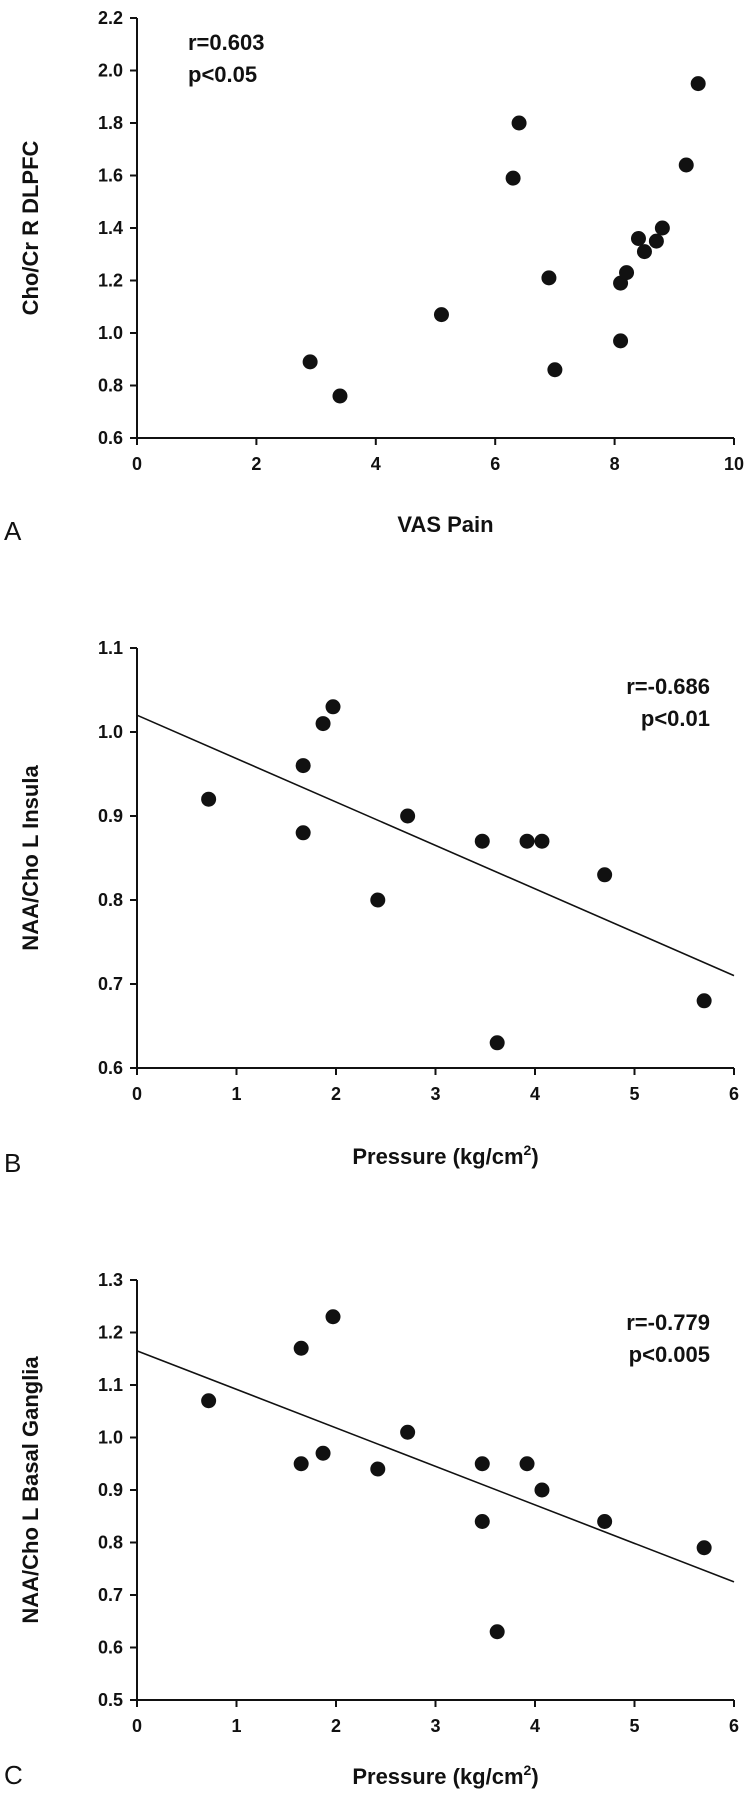  Describe the element at coordinates (30, 1490) in the screenshot. I see `y-axis-title: NAA/Cho L Basal Ganglia` at that location.